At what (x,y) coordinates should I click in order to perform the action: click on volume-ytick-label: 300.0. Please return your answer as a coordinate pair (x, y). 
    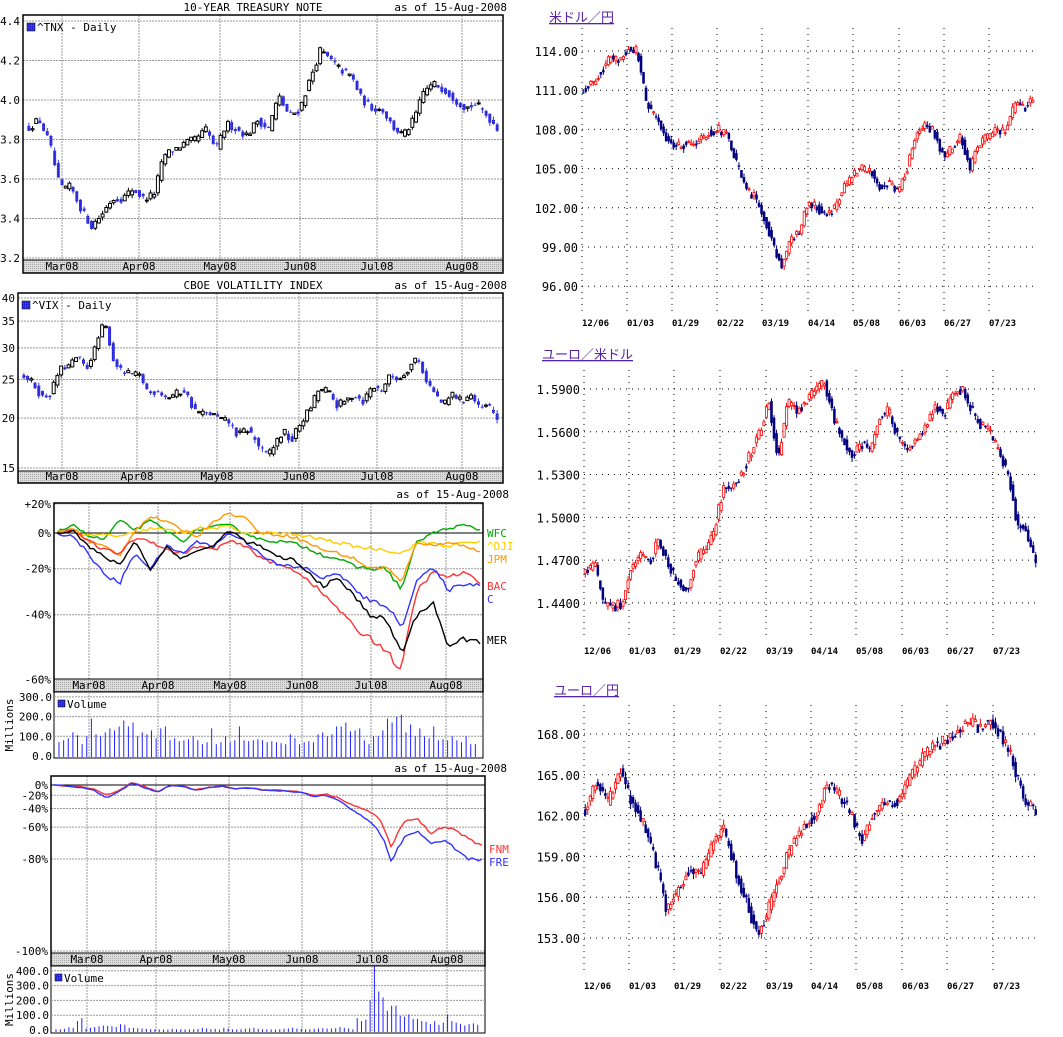
    Looking at the image, I should click on (35, 697).